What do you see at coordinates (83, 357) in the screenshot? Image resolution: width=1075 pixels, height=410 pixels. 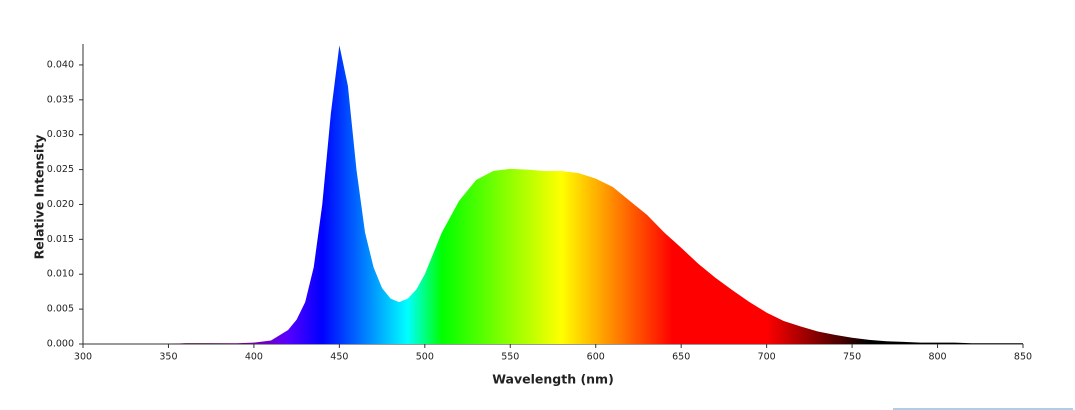 I see `x-tick-label: 300` at bounding box center [83, 357].